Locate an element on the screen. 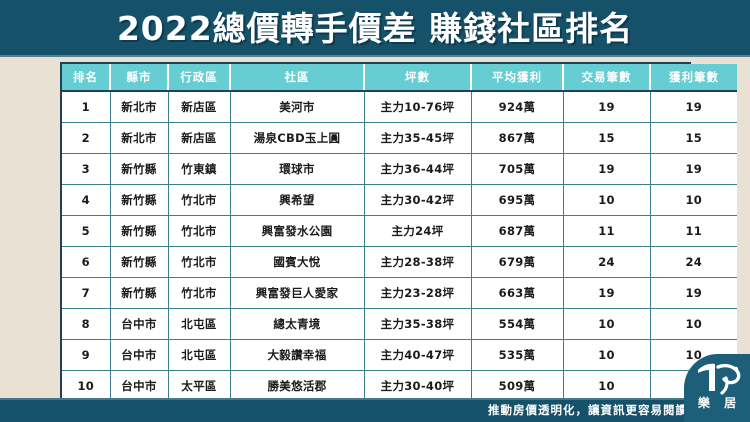 The image size is (750, 422). cell-avg-profit: 705萬 is located at coordinates (517, 169).